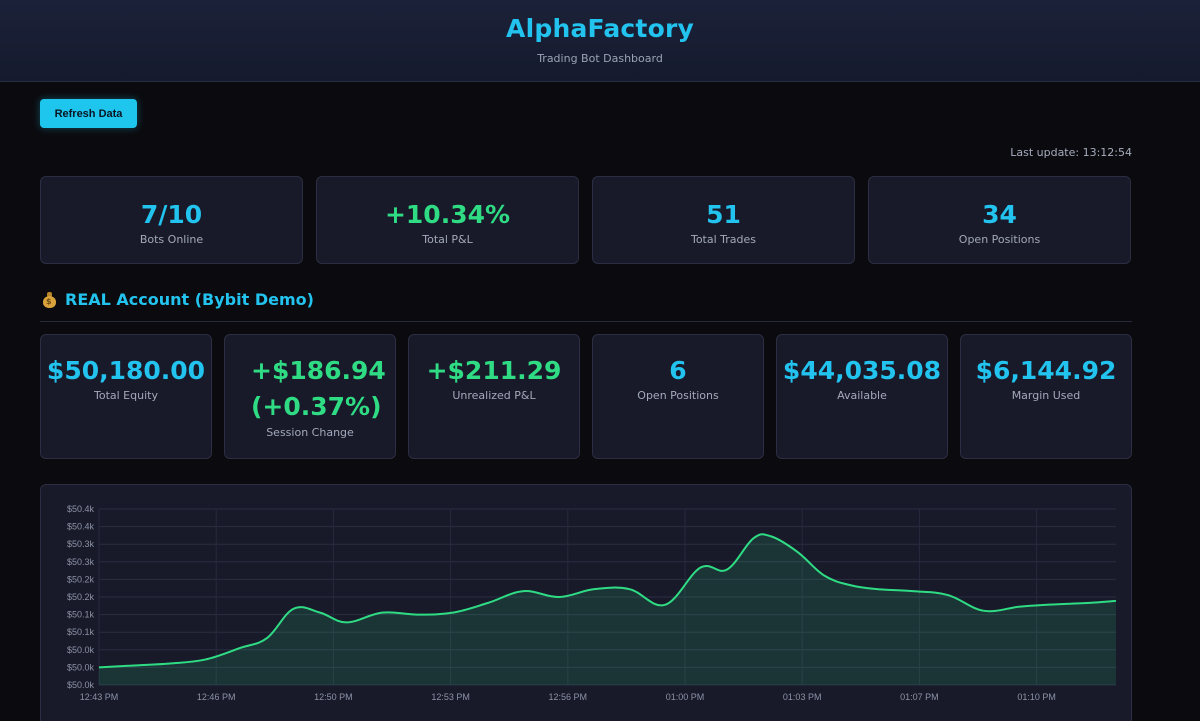  I want to click on account-label: Margin Used, so click(1046, 396).